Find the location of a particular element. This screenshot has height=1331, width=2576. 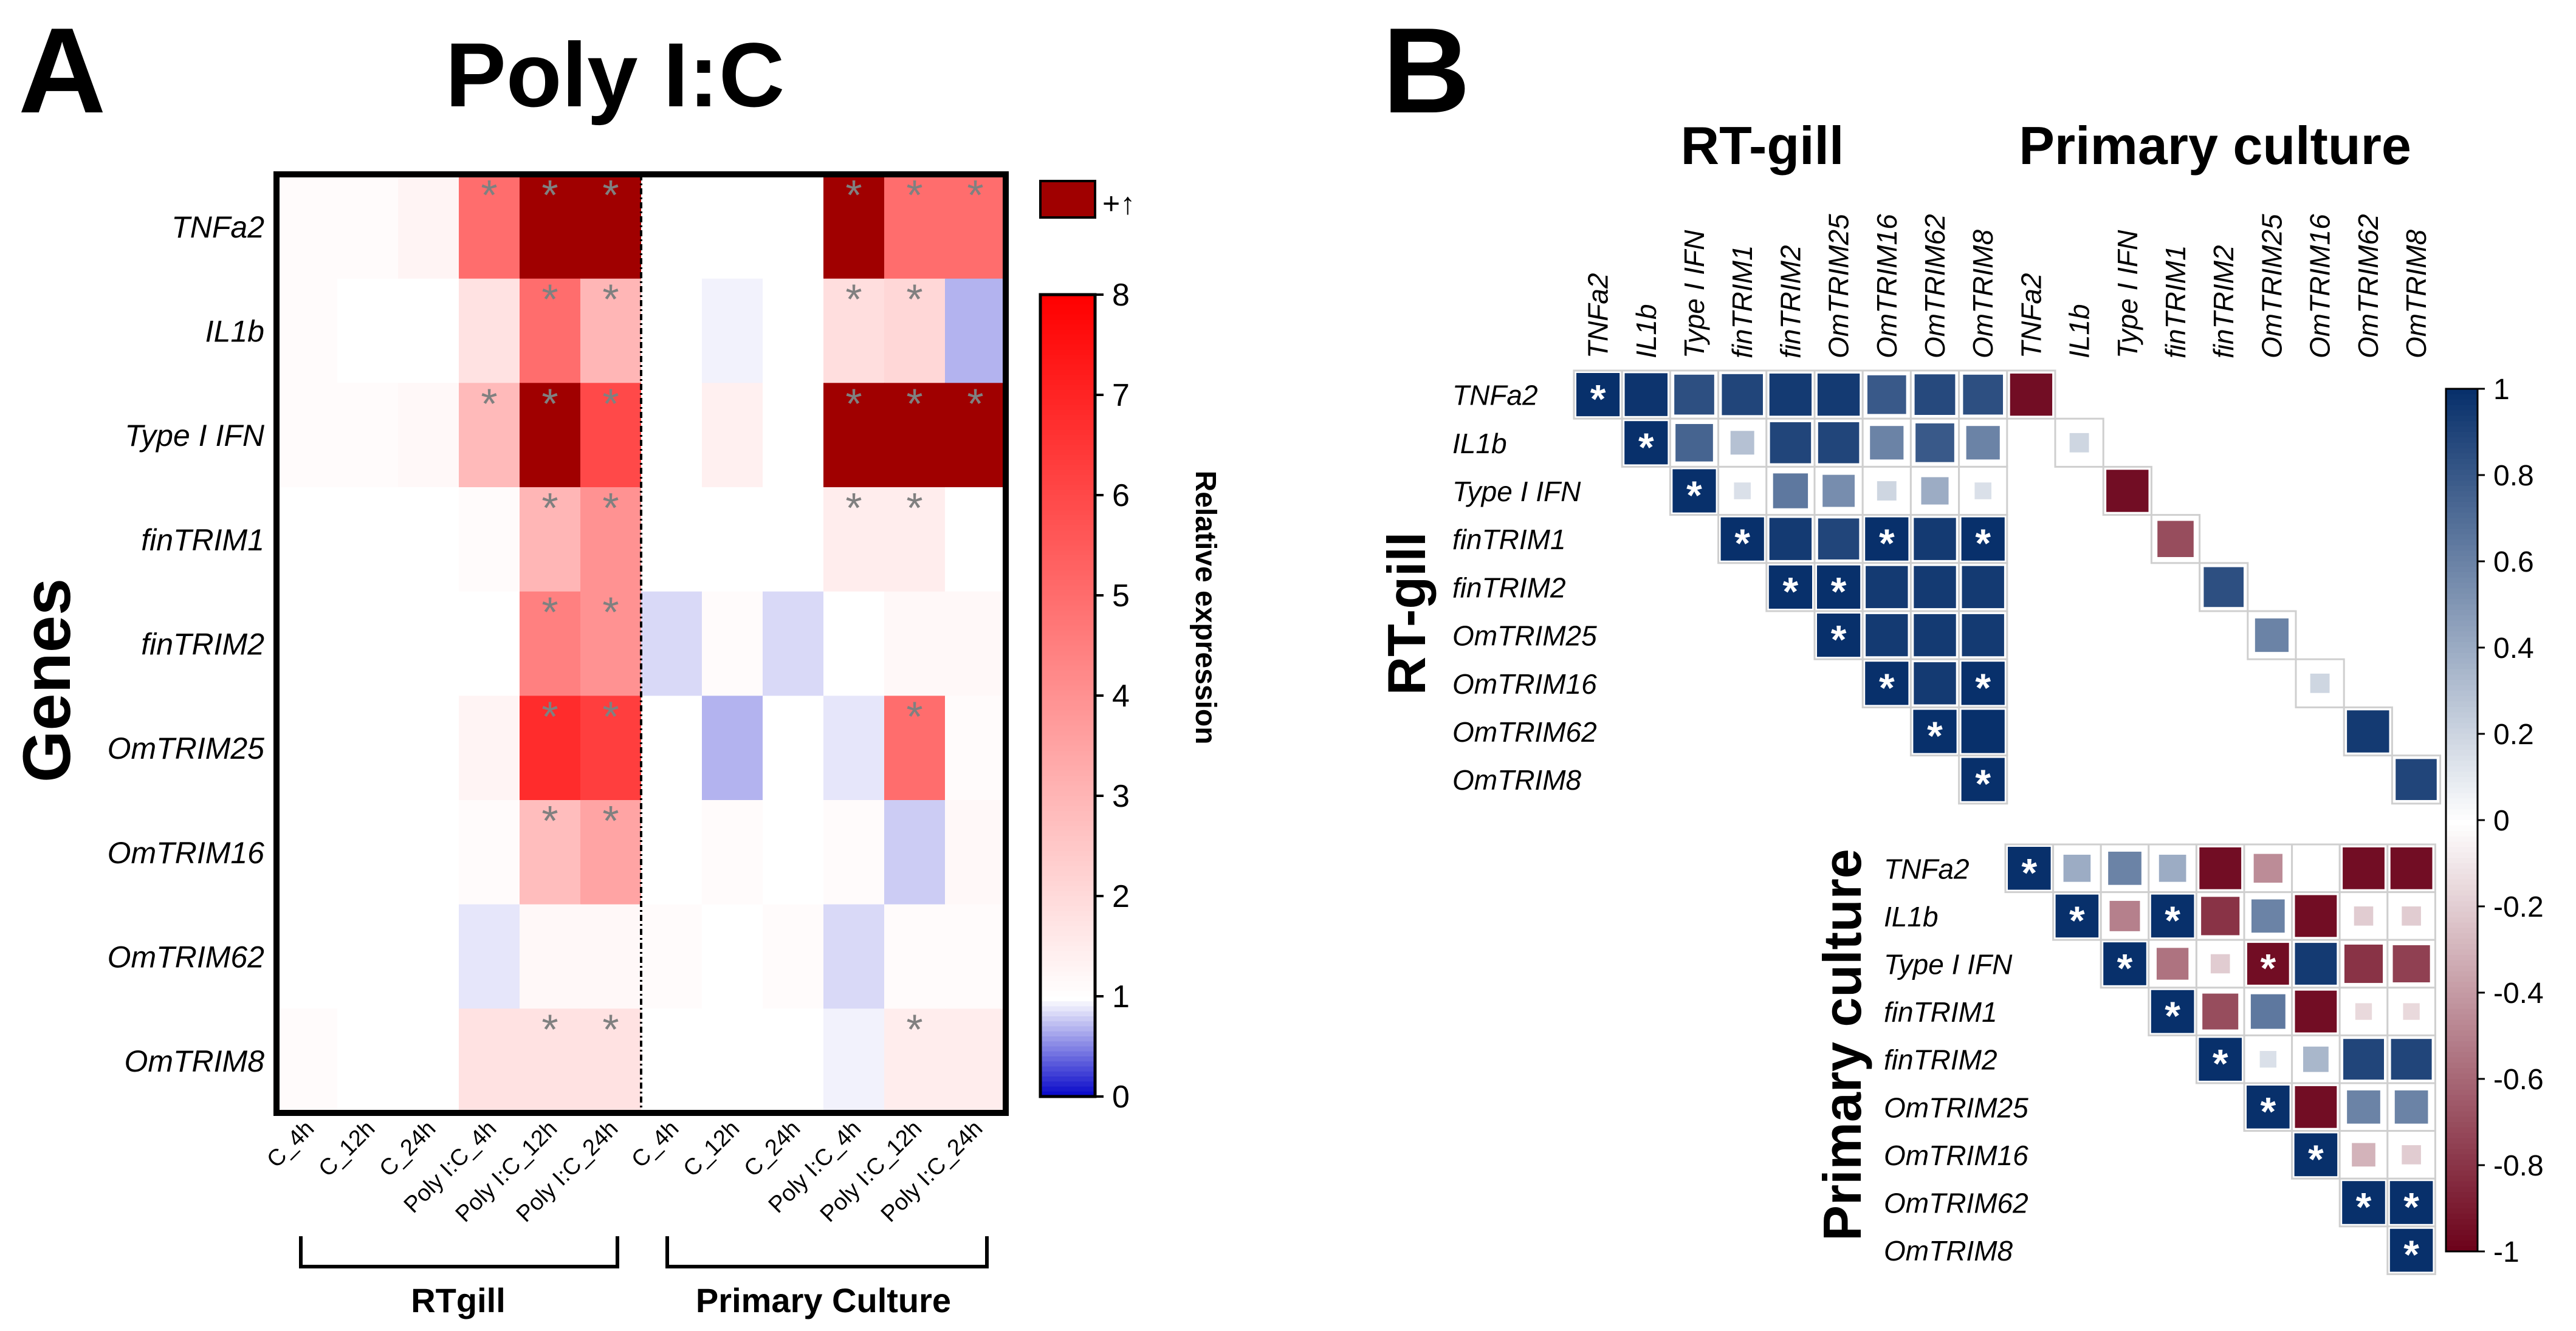

pc-col-label: OmTRIM62 is located at coordinates (2368, 286).